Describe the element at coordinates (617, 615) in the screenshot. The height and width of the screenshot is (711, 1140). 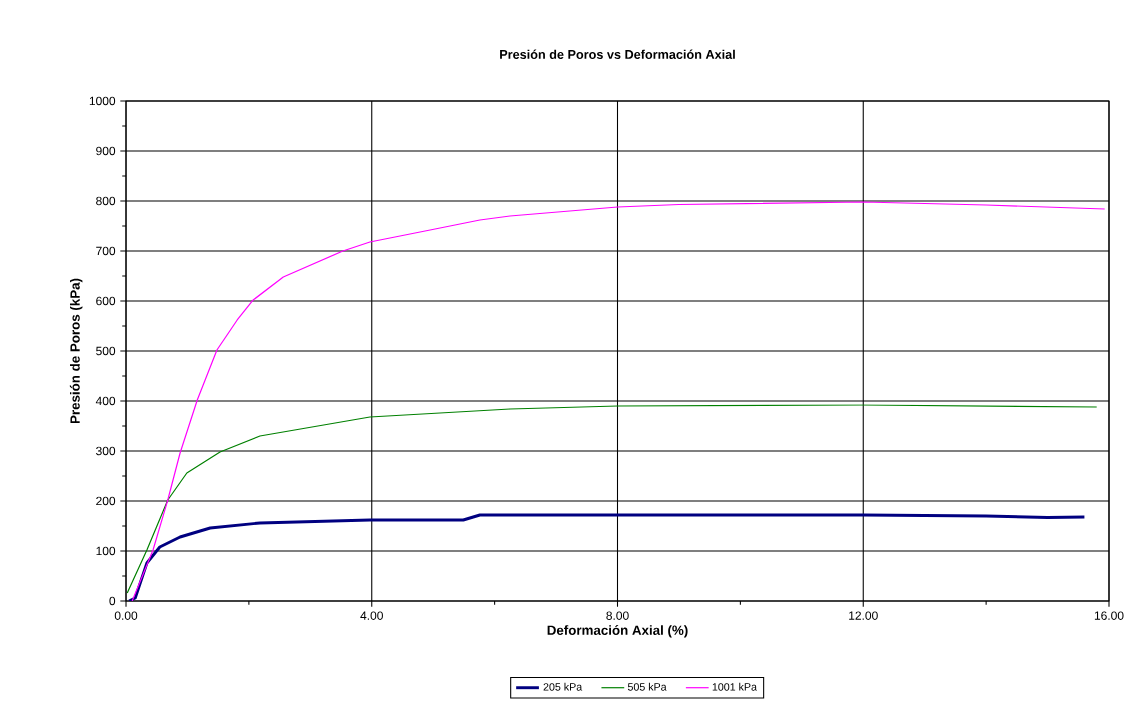
I see `x-tick-label: 8.00` at that location.